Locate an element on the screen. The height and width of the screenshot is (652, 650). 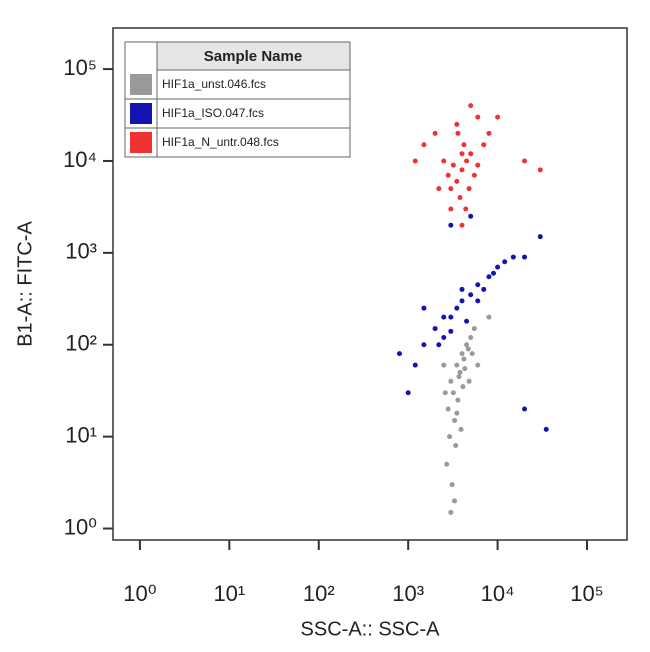
y-tick-label: 10² is located at coordinates (81, 343).